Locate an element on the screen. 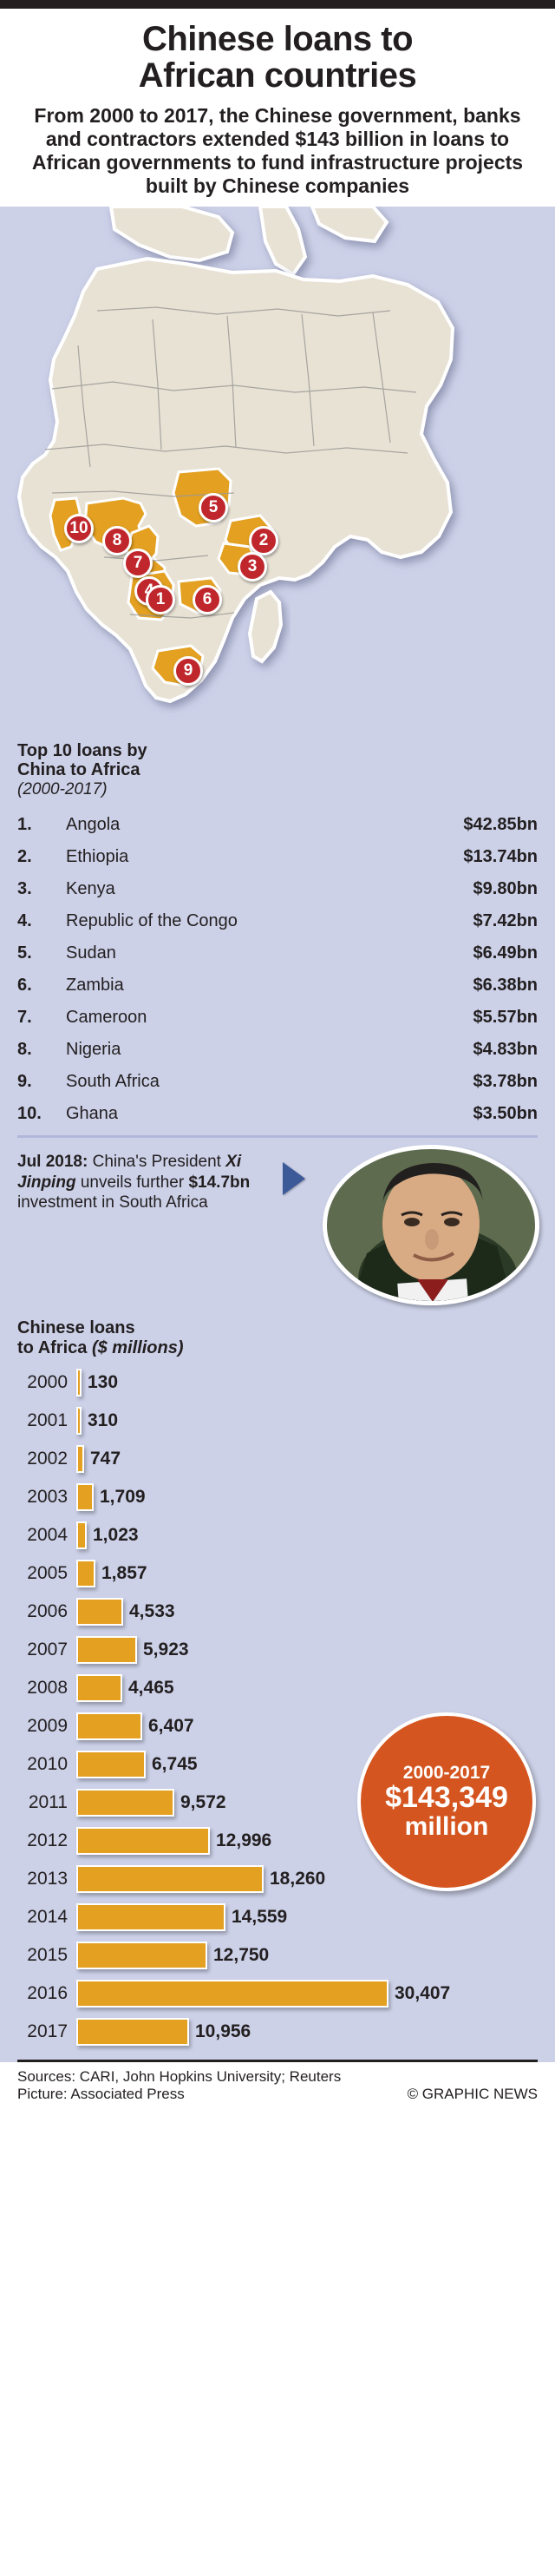  row-amount: $9.80bn is located at coordinates (466, 890).